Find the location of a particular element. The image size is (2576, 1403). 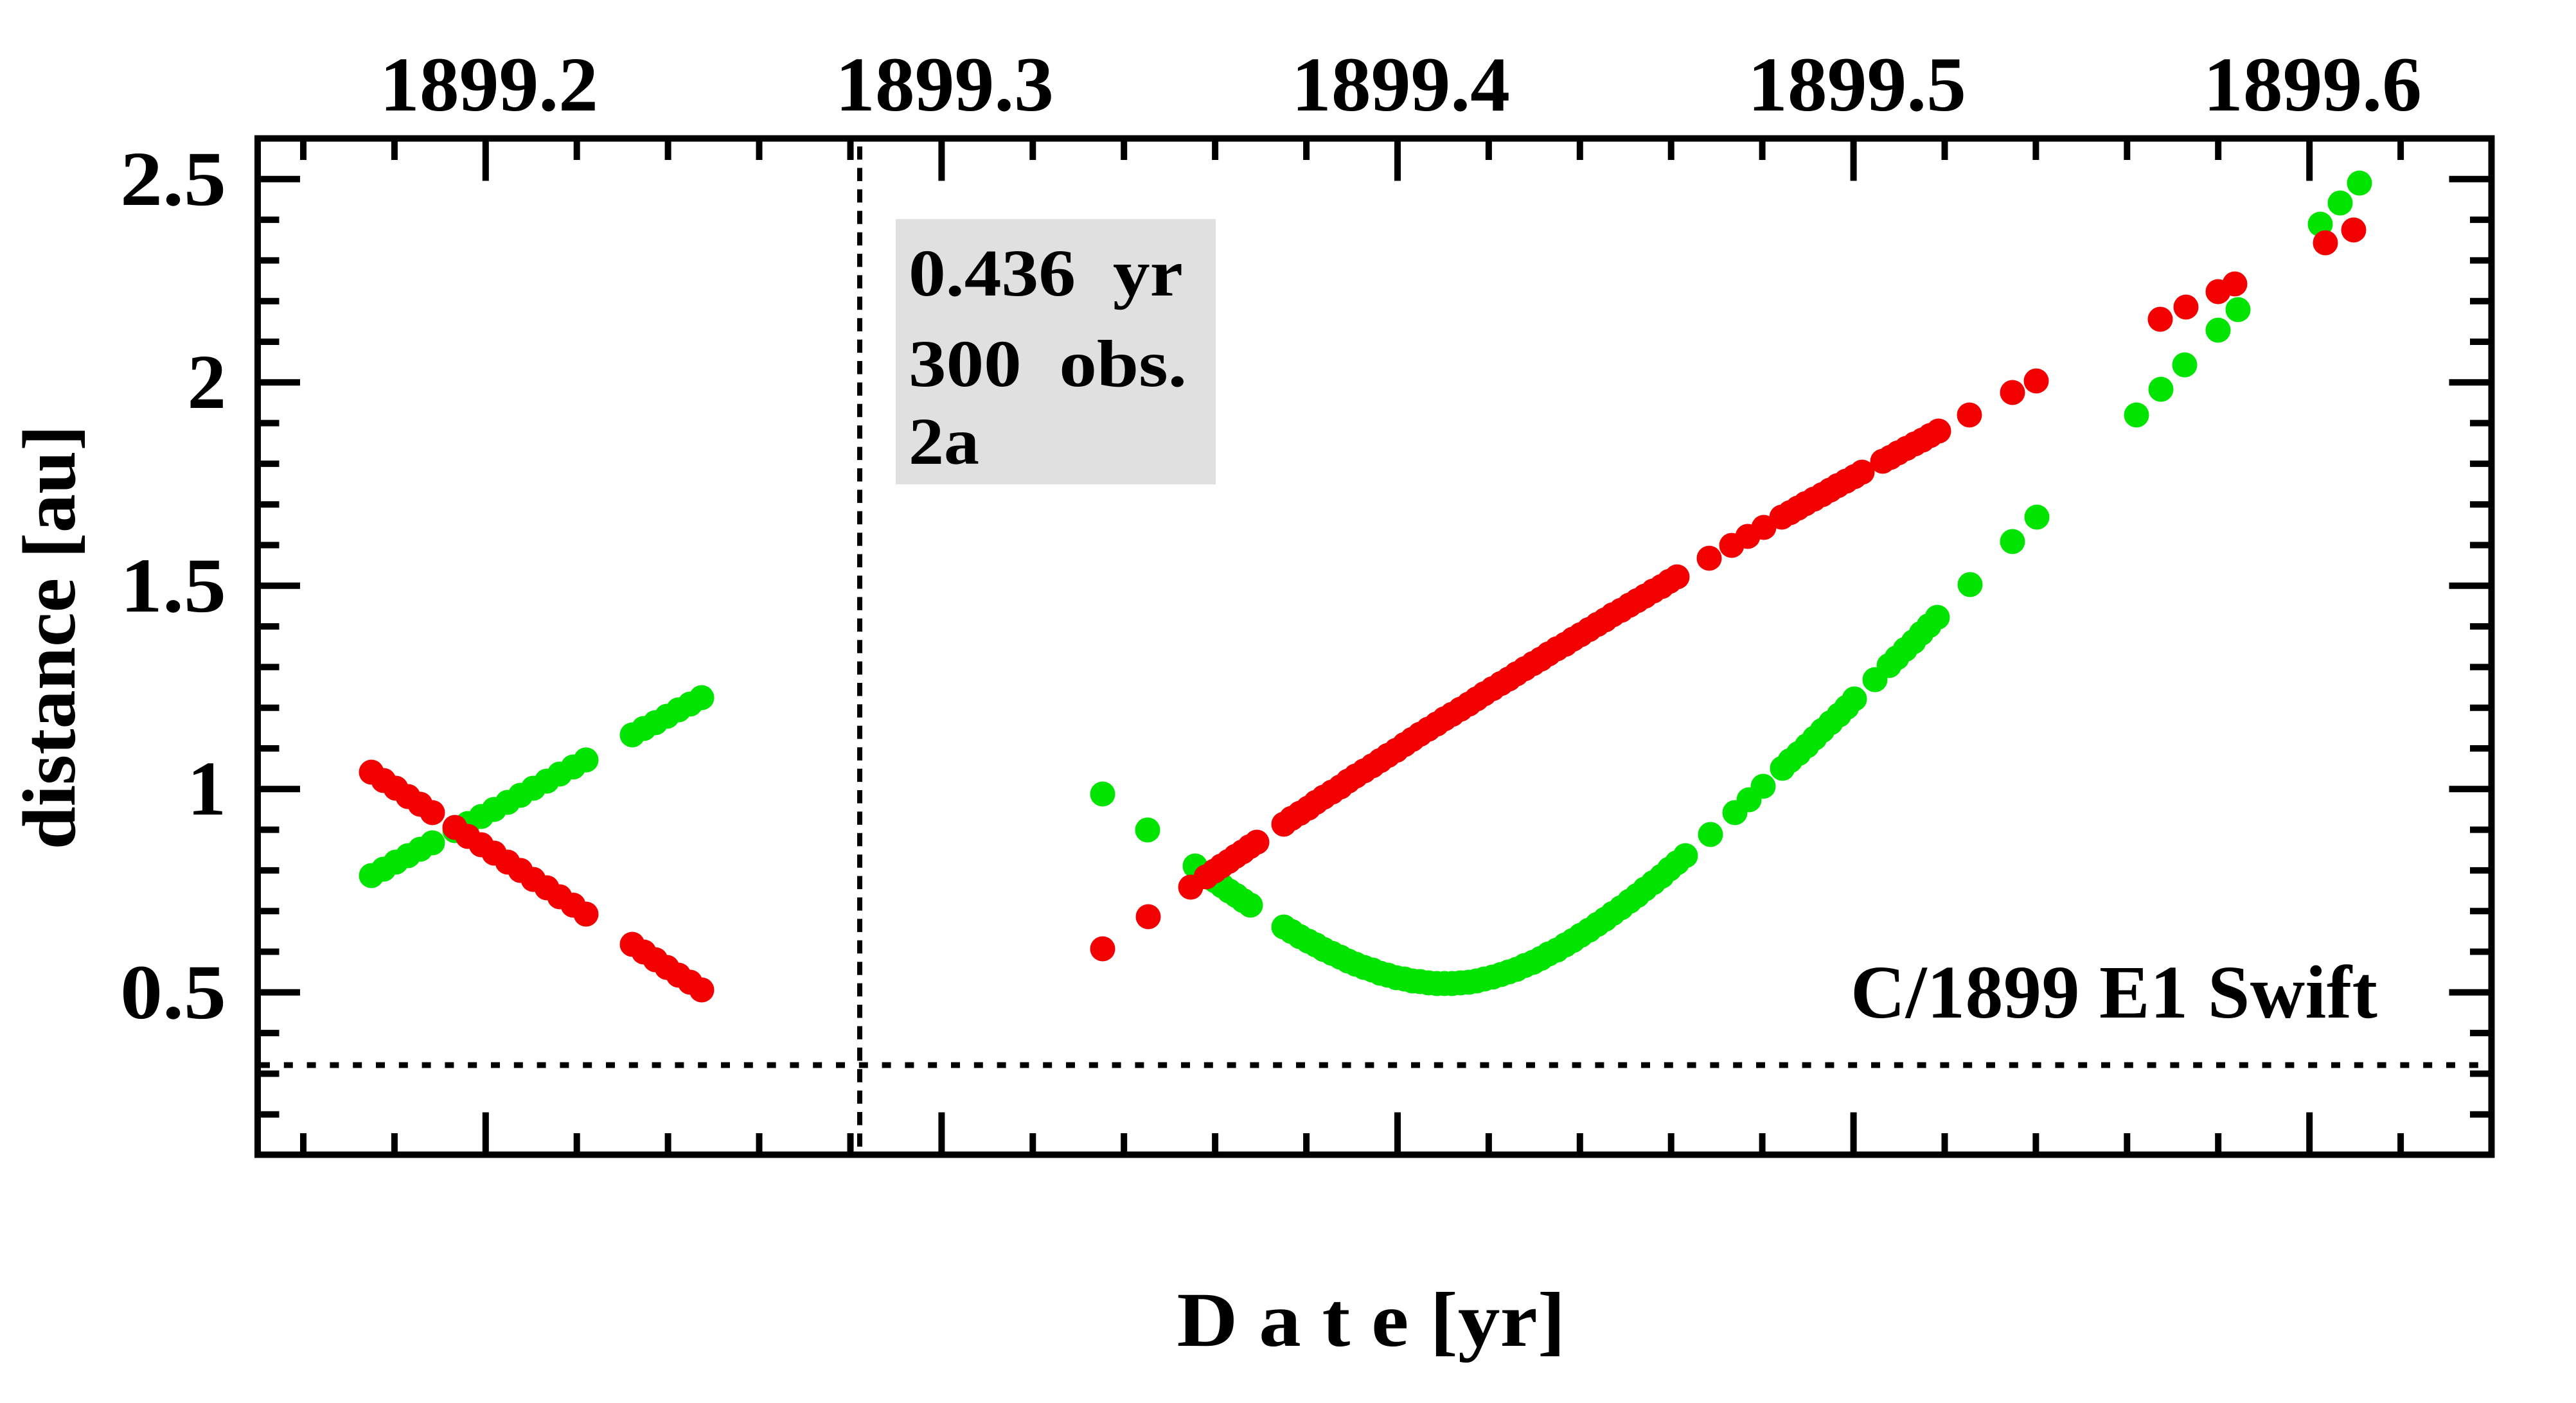

svg-text: C/1899 E1 Swift is located at coordinates (2114, 992).